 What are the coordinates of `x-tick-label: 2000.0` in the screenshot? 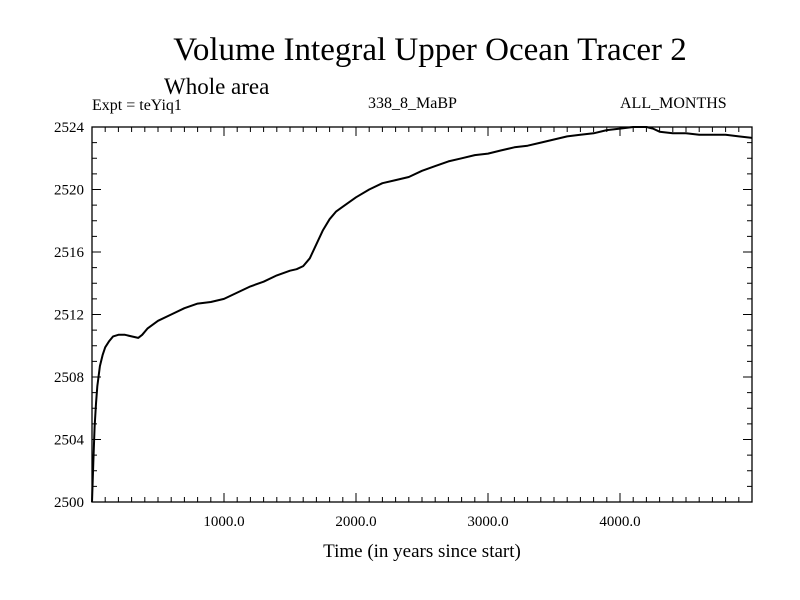 It's located at (355, 522).